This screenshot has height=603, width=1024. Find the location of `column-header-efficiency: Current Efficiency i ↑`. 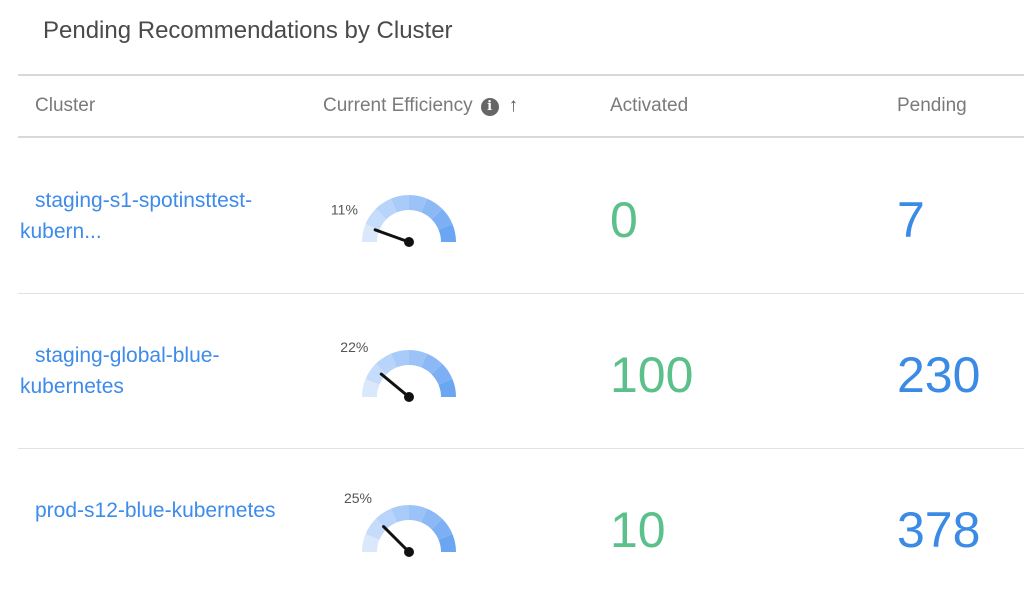

column-header-efficiency: Current Efficiency i ↑ is located at coordinates (420, 106).